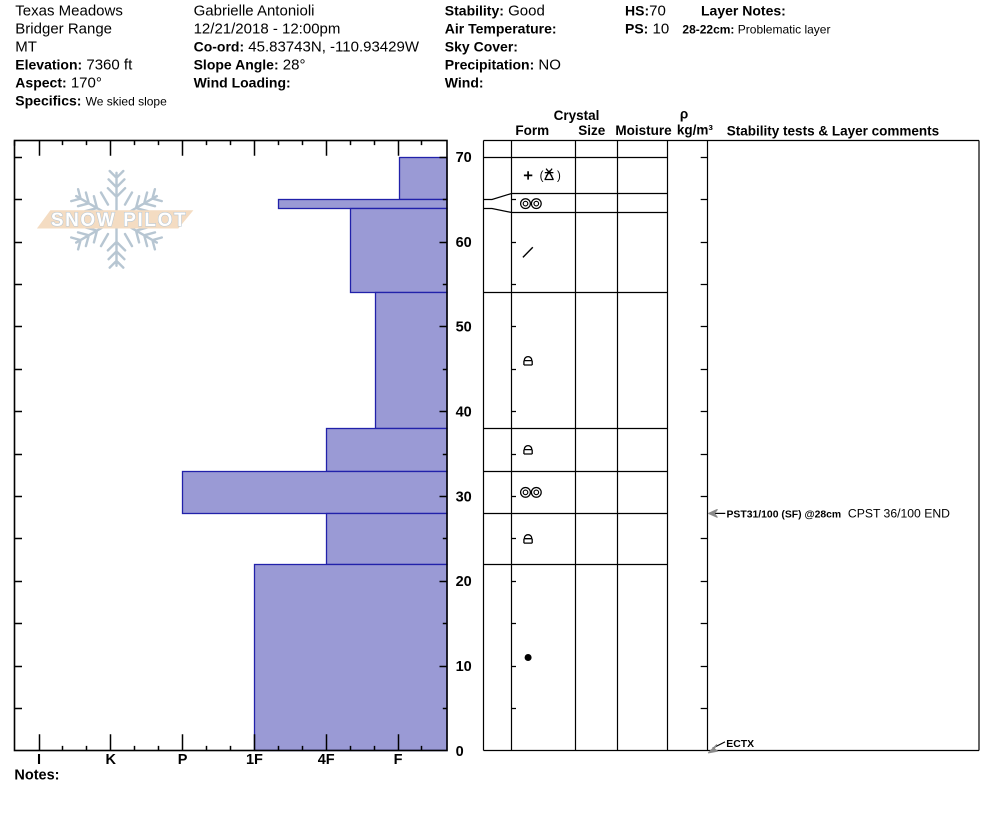  I want to click on svg-text: Moisture, so click(643, 130).